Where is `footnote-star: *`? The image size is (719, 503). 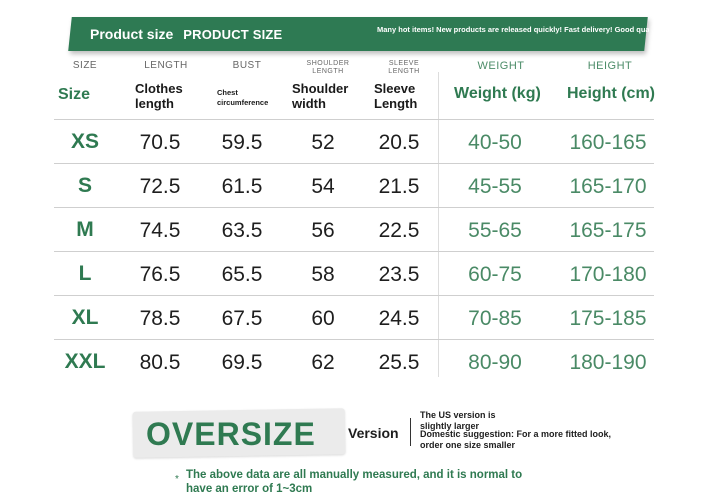 footnote-star: * is located at coordinates (177, 479).